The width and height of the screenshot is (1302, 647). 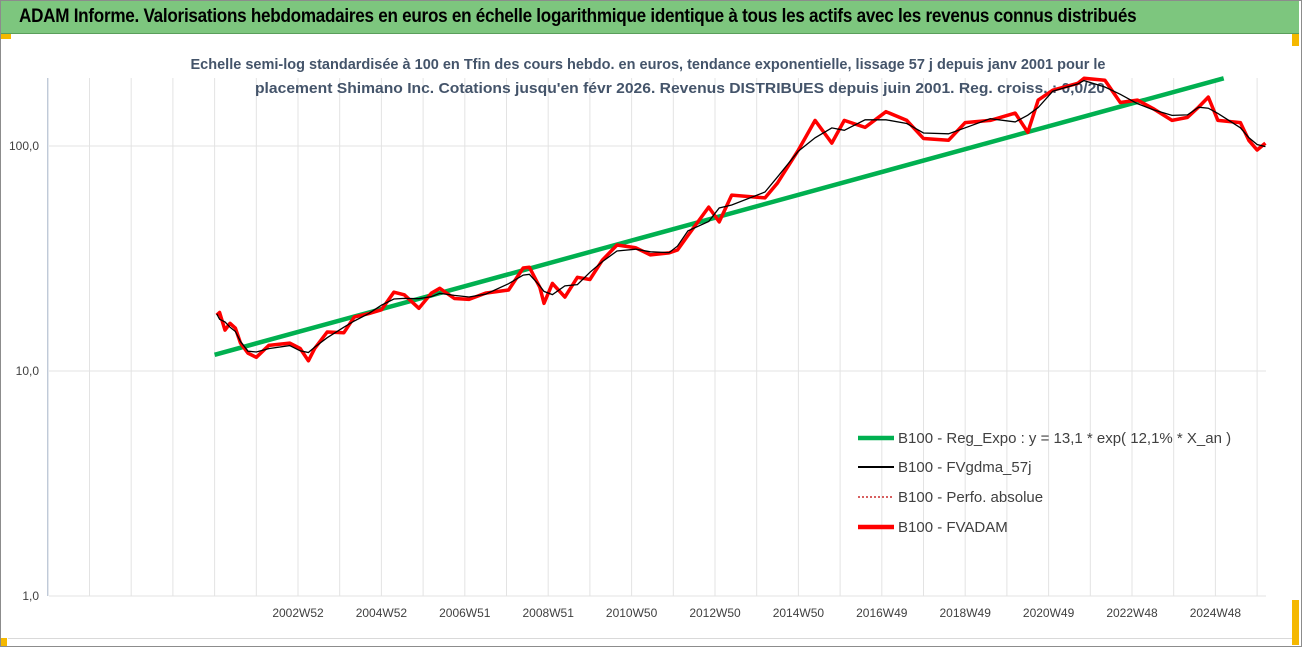 What do you see at coordinates (1216, 613) in the screenshot?
I see `x-tick-label: 2024W48` at bounding box center [1216, 613].